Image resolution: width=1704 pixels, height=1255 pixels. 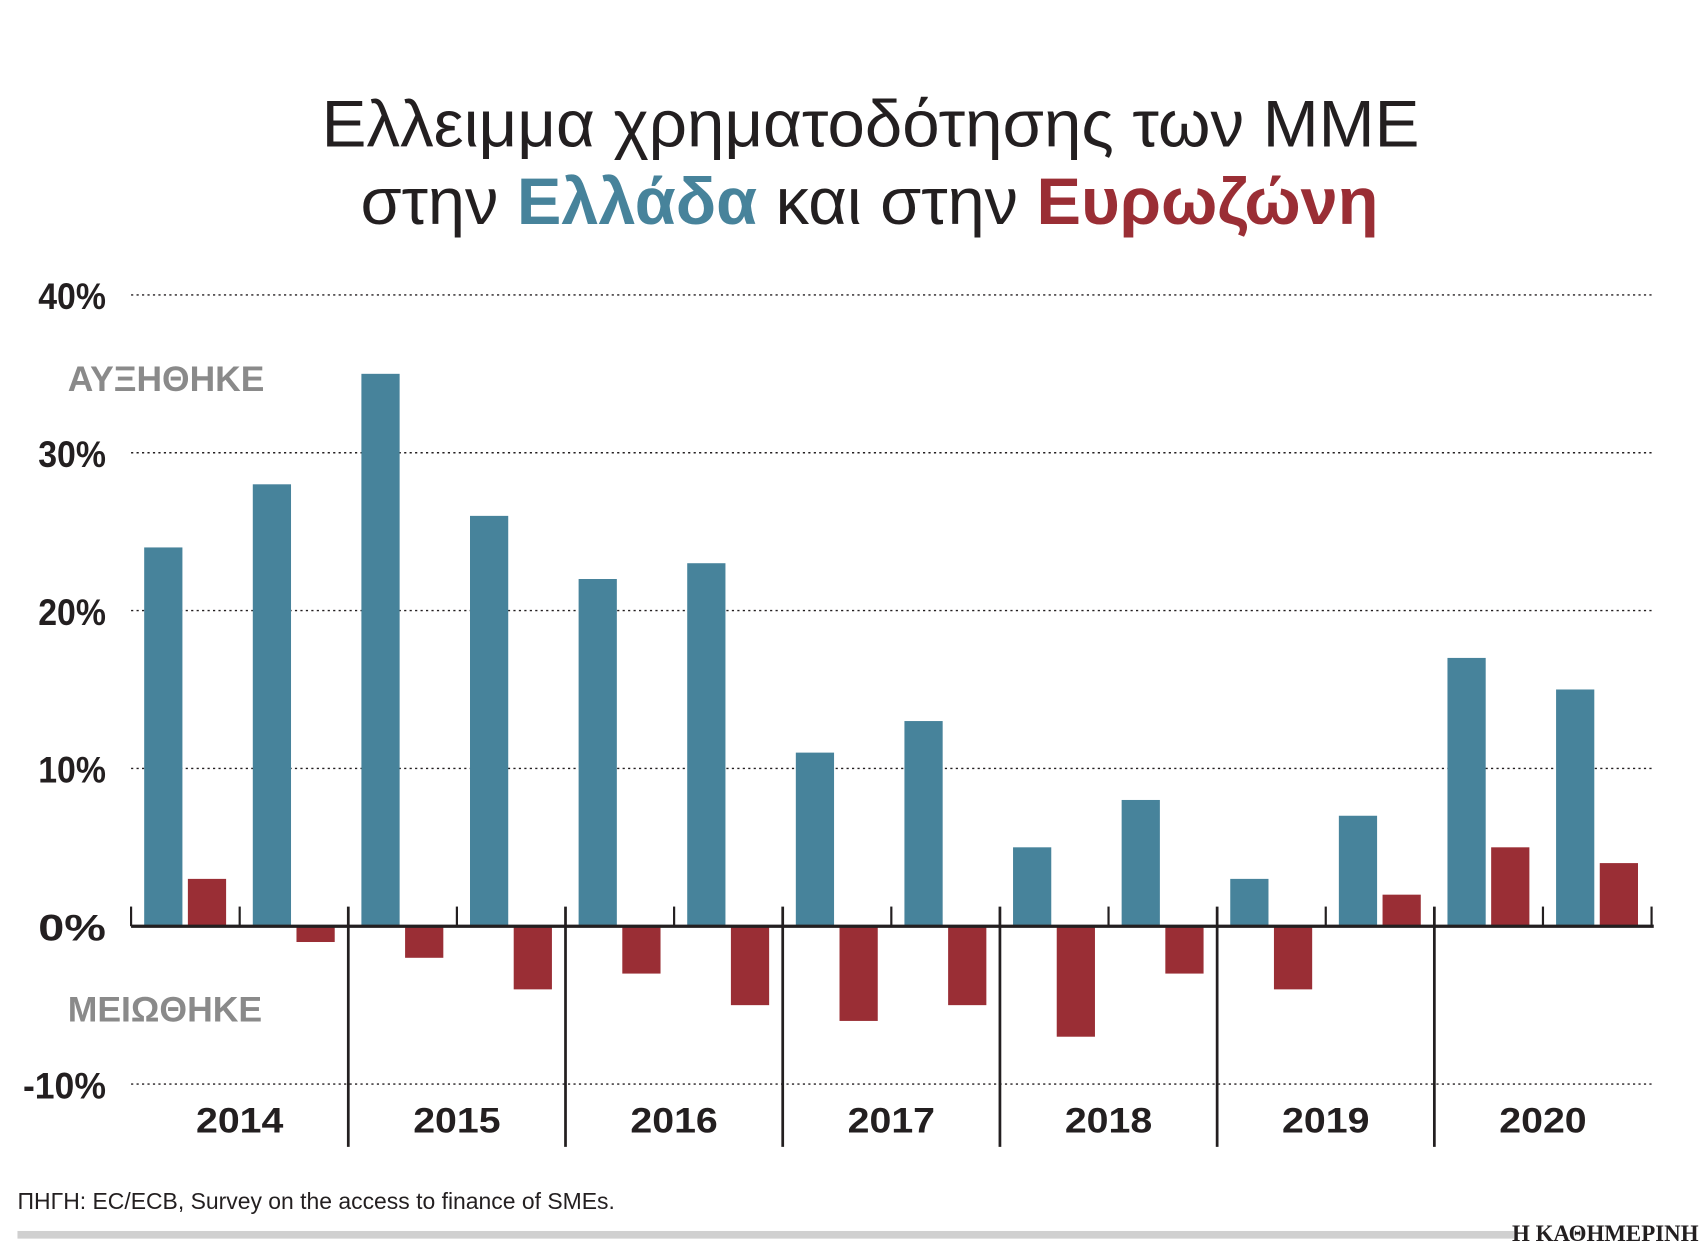 What do you see at coordinates (438, 201) in the screenshot?
I see `title-text: στην` at bounding box center [438, 201].